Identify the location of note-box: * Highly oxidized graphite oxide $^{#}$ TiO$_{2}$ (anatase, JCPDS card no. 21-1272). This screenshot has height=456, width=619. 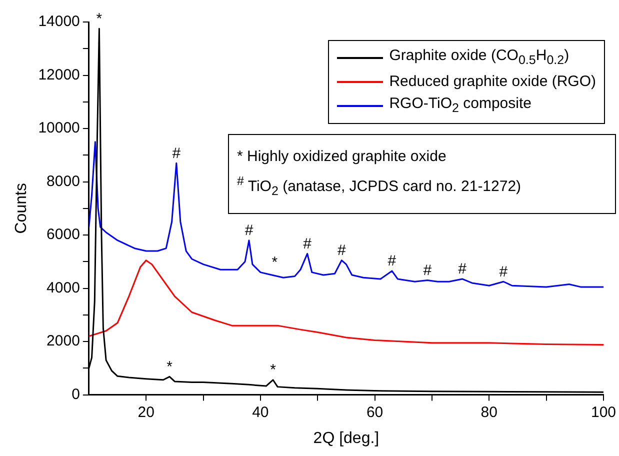
(422, 174).